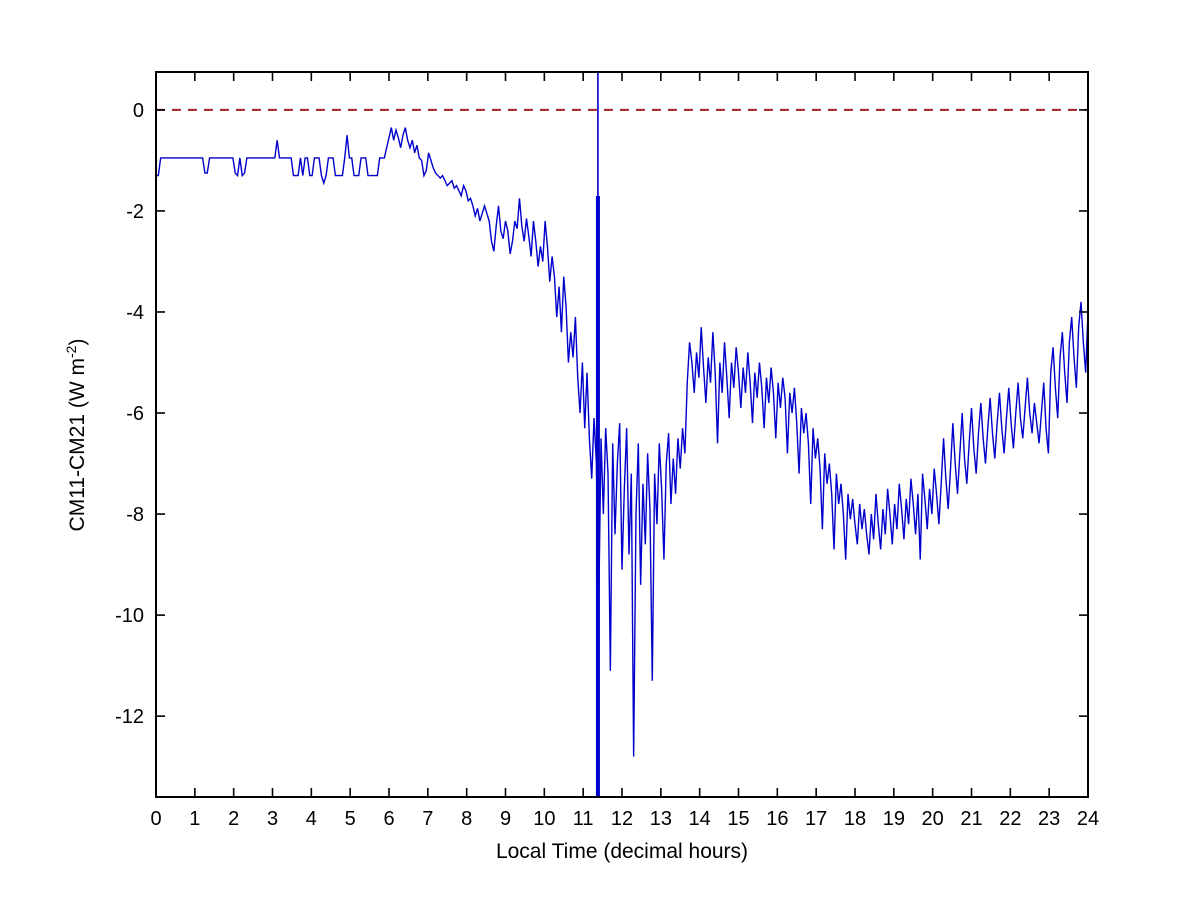  Describe the element at coordinates (700, 819) in the screenshot. I see `x-tick-label: 14` at that location.